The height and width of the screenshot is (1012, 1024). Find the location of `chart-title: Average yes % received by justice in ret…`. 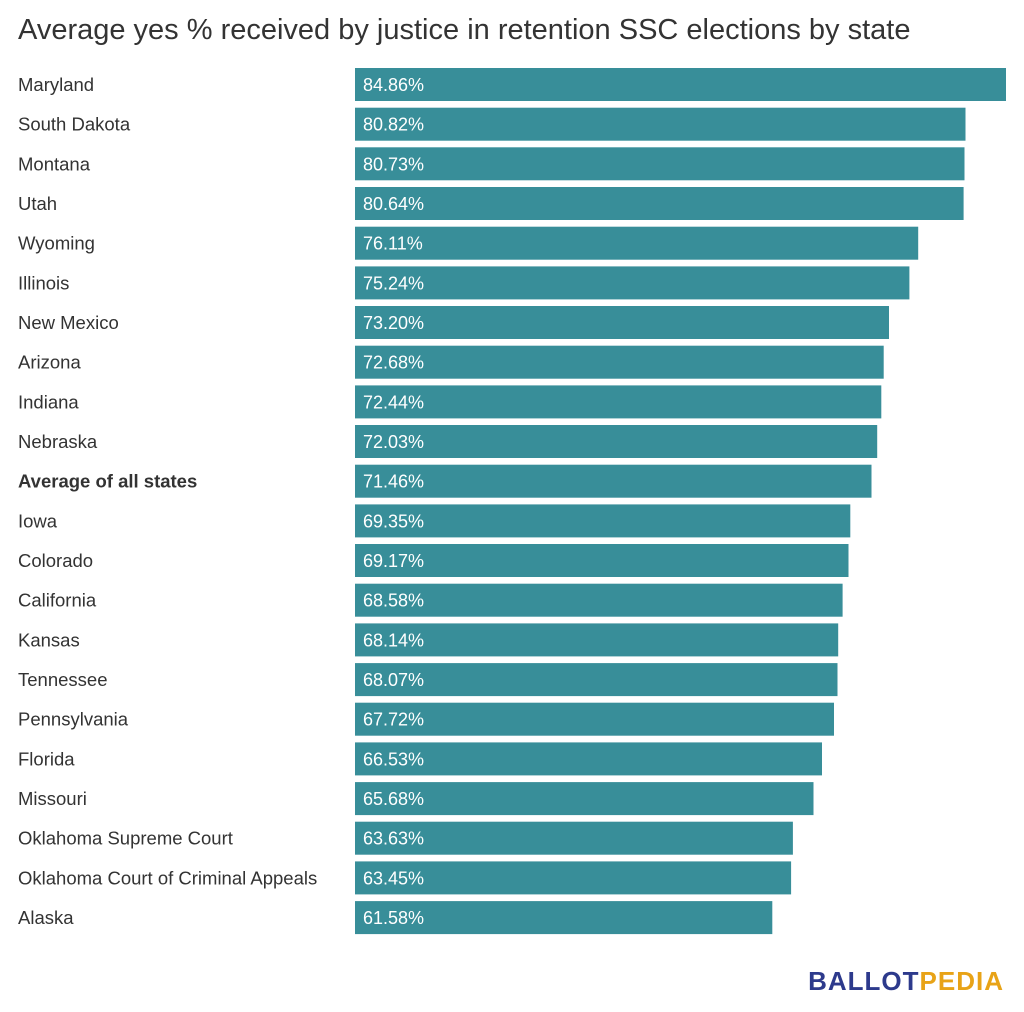

chart-title: Average yes % received by justice in ret… is located at coordinates (464, 30).